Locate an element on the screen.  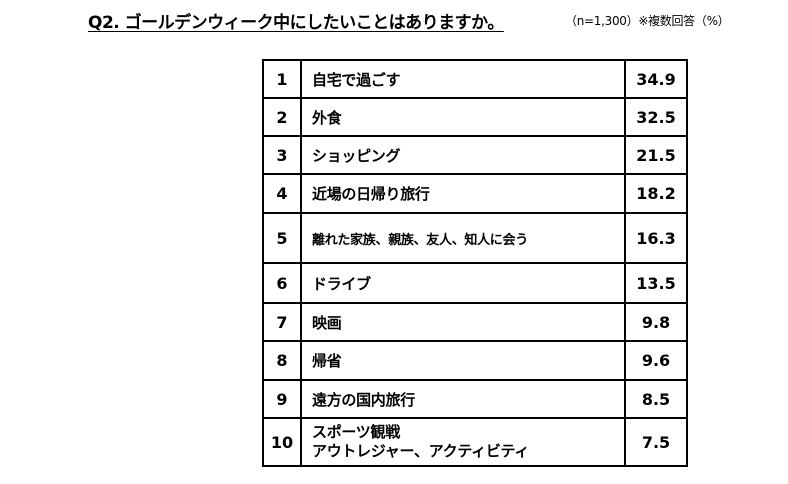
table-row: 1 自宅で過ごす 34.9 is located at coordinates (475, 79).